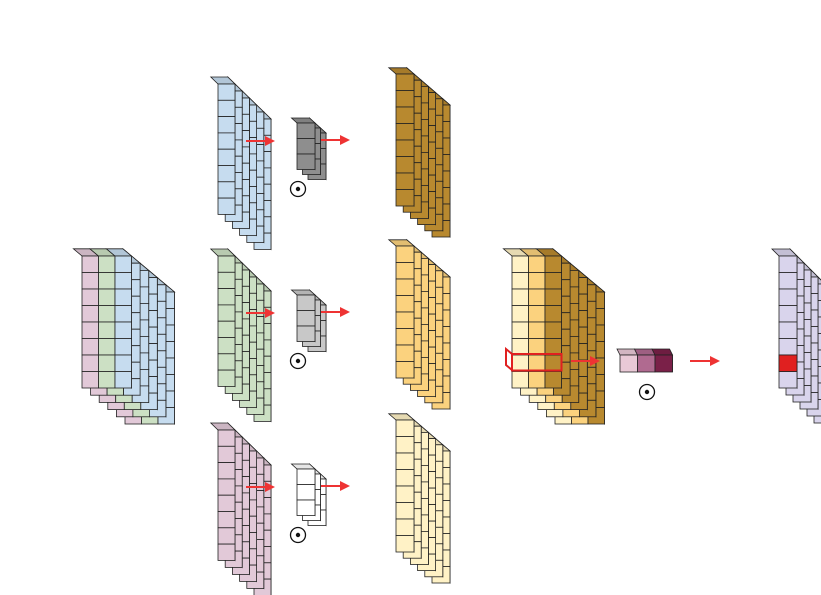  Describe the element at coordinates (788, 363) in the screenshot. I see `final-output-highlight-pixel` at that location.